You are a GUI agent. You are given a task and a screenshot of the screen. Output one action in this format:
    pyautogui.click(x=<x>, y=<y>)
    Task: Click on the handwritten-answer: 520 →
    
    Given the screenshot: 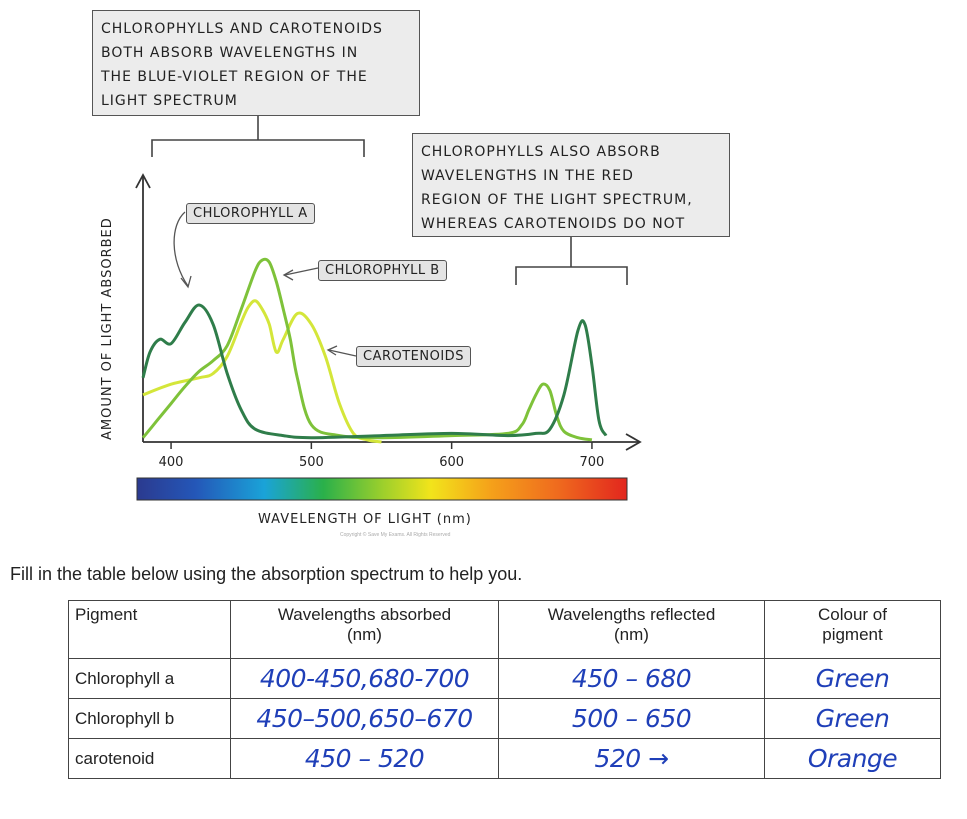 What is the action you would take?
    pyautogui.click(x=631, y=758)
    